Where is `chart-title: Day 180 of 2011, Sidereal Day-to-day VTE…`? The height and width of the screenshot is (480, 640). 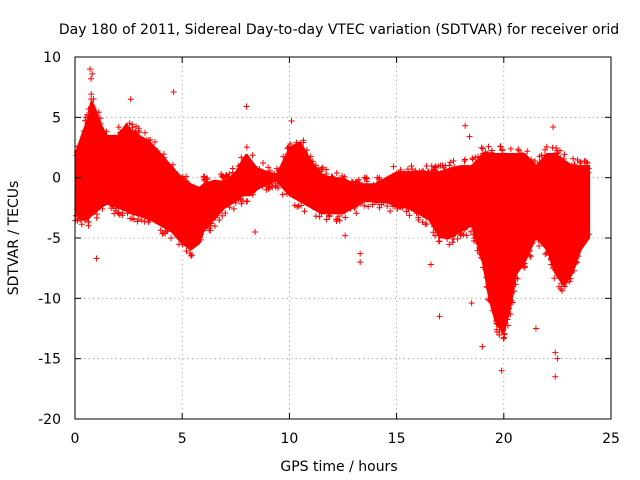 chart-title: Day 180 of 2011, Sidereal Day-to-day VTE… is located at coordinates (339, 30).